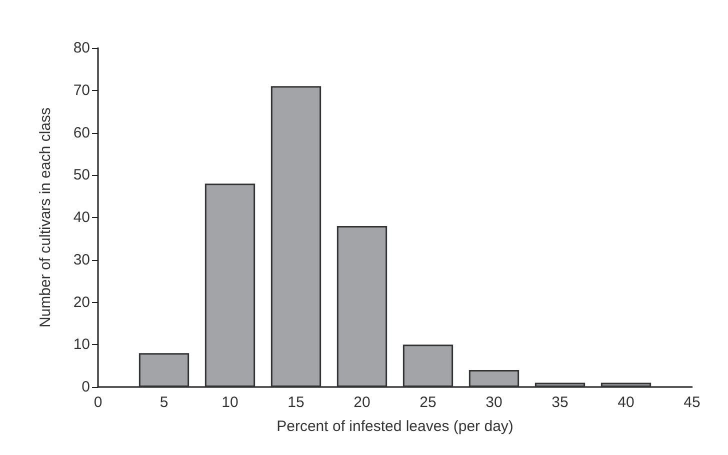 This screenshot has width=728, height=455. Describe the element at coordinates (692, 402) in the screenshot. I see `x-tick-label: 45` at that location.